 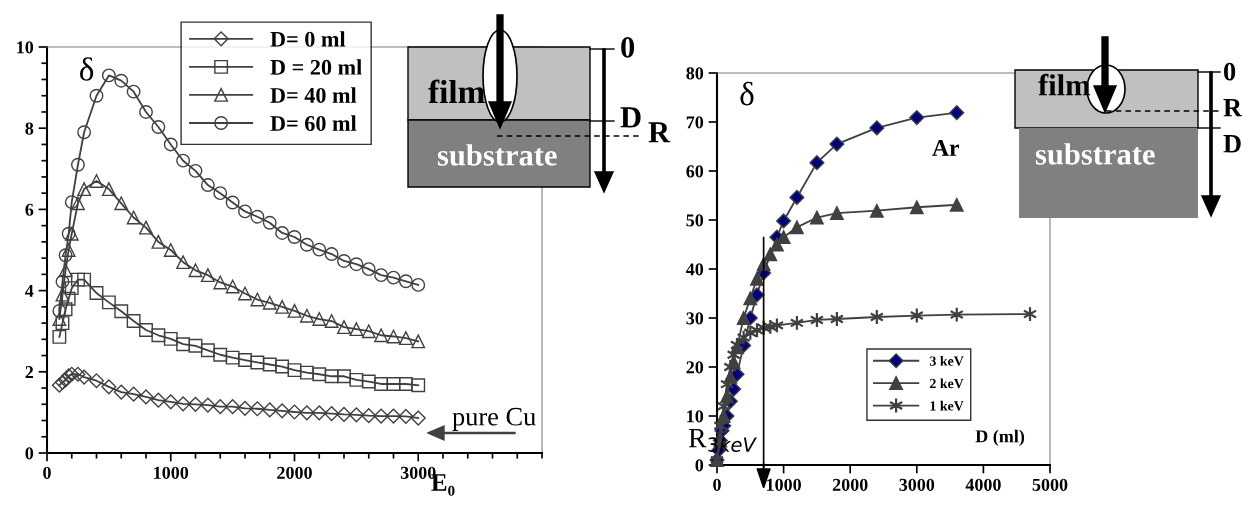 What do you see at coordinates (695, 220) in the screenshot?
I see `y-tick-label: 50` at bounding box center [695, 220].